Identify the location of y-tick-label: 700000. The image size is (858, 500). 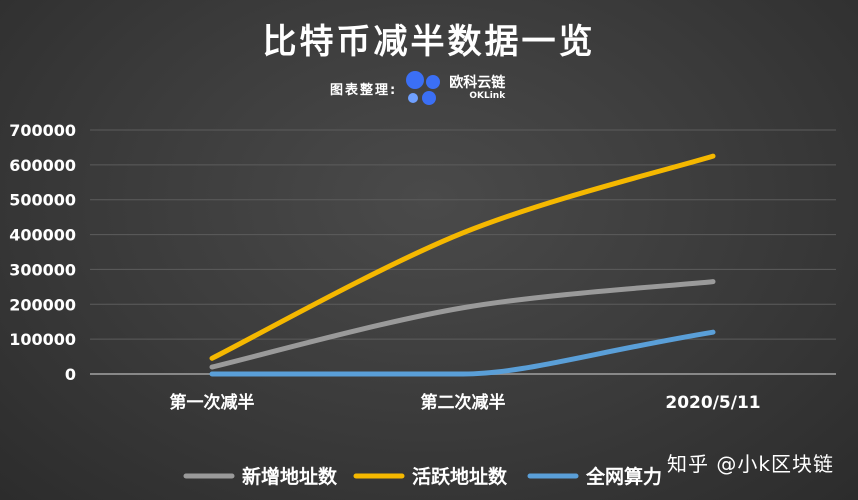
(42, 130).